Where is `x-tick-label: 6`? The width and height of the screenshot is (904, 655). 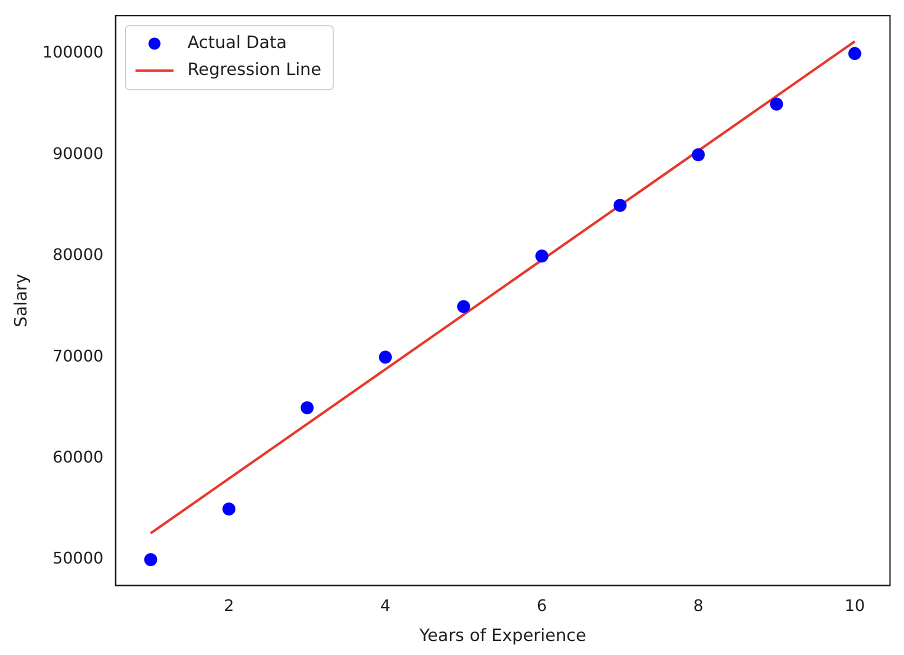 x-tick-label: 6 is located at coordinates (541, 606).